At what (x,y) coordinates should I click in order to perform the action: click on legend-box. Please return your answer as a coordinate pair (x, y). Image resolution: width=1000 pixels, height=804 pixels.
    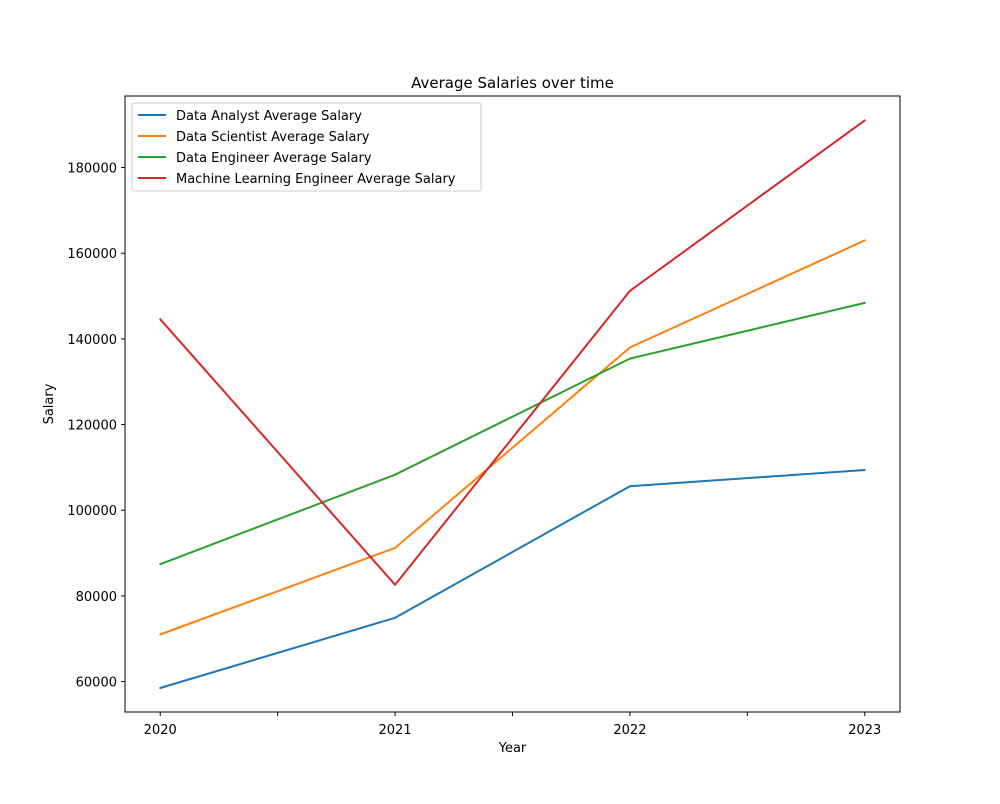
    Looking at the image, I should click on (306, 147).